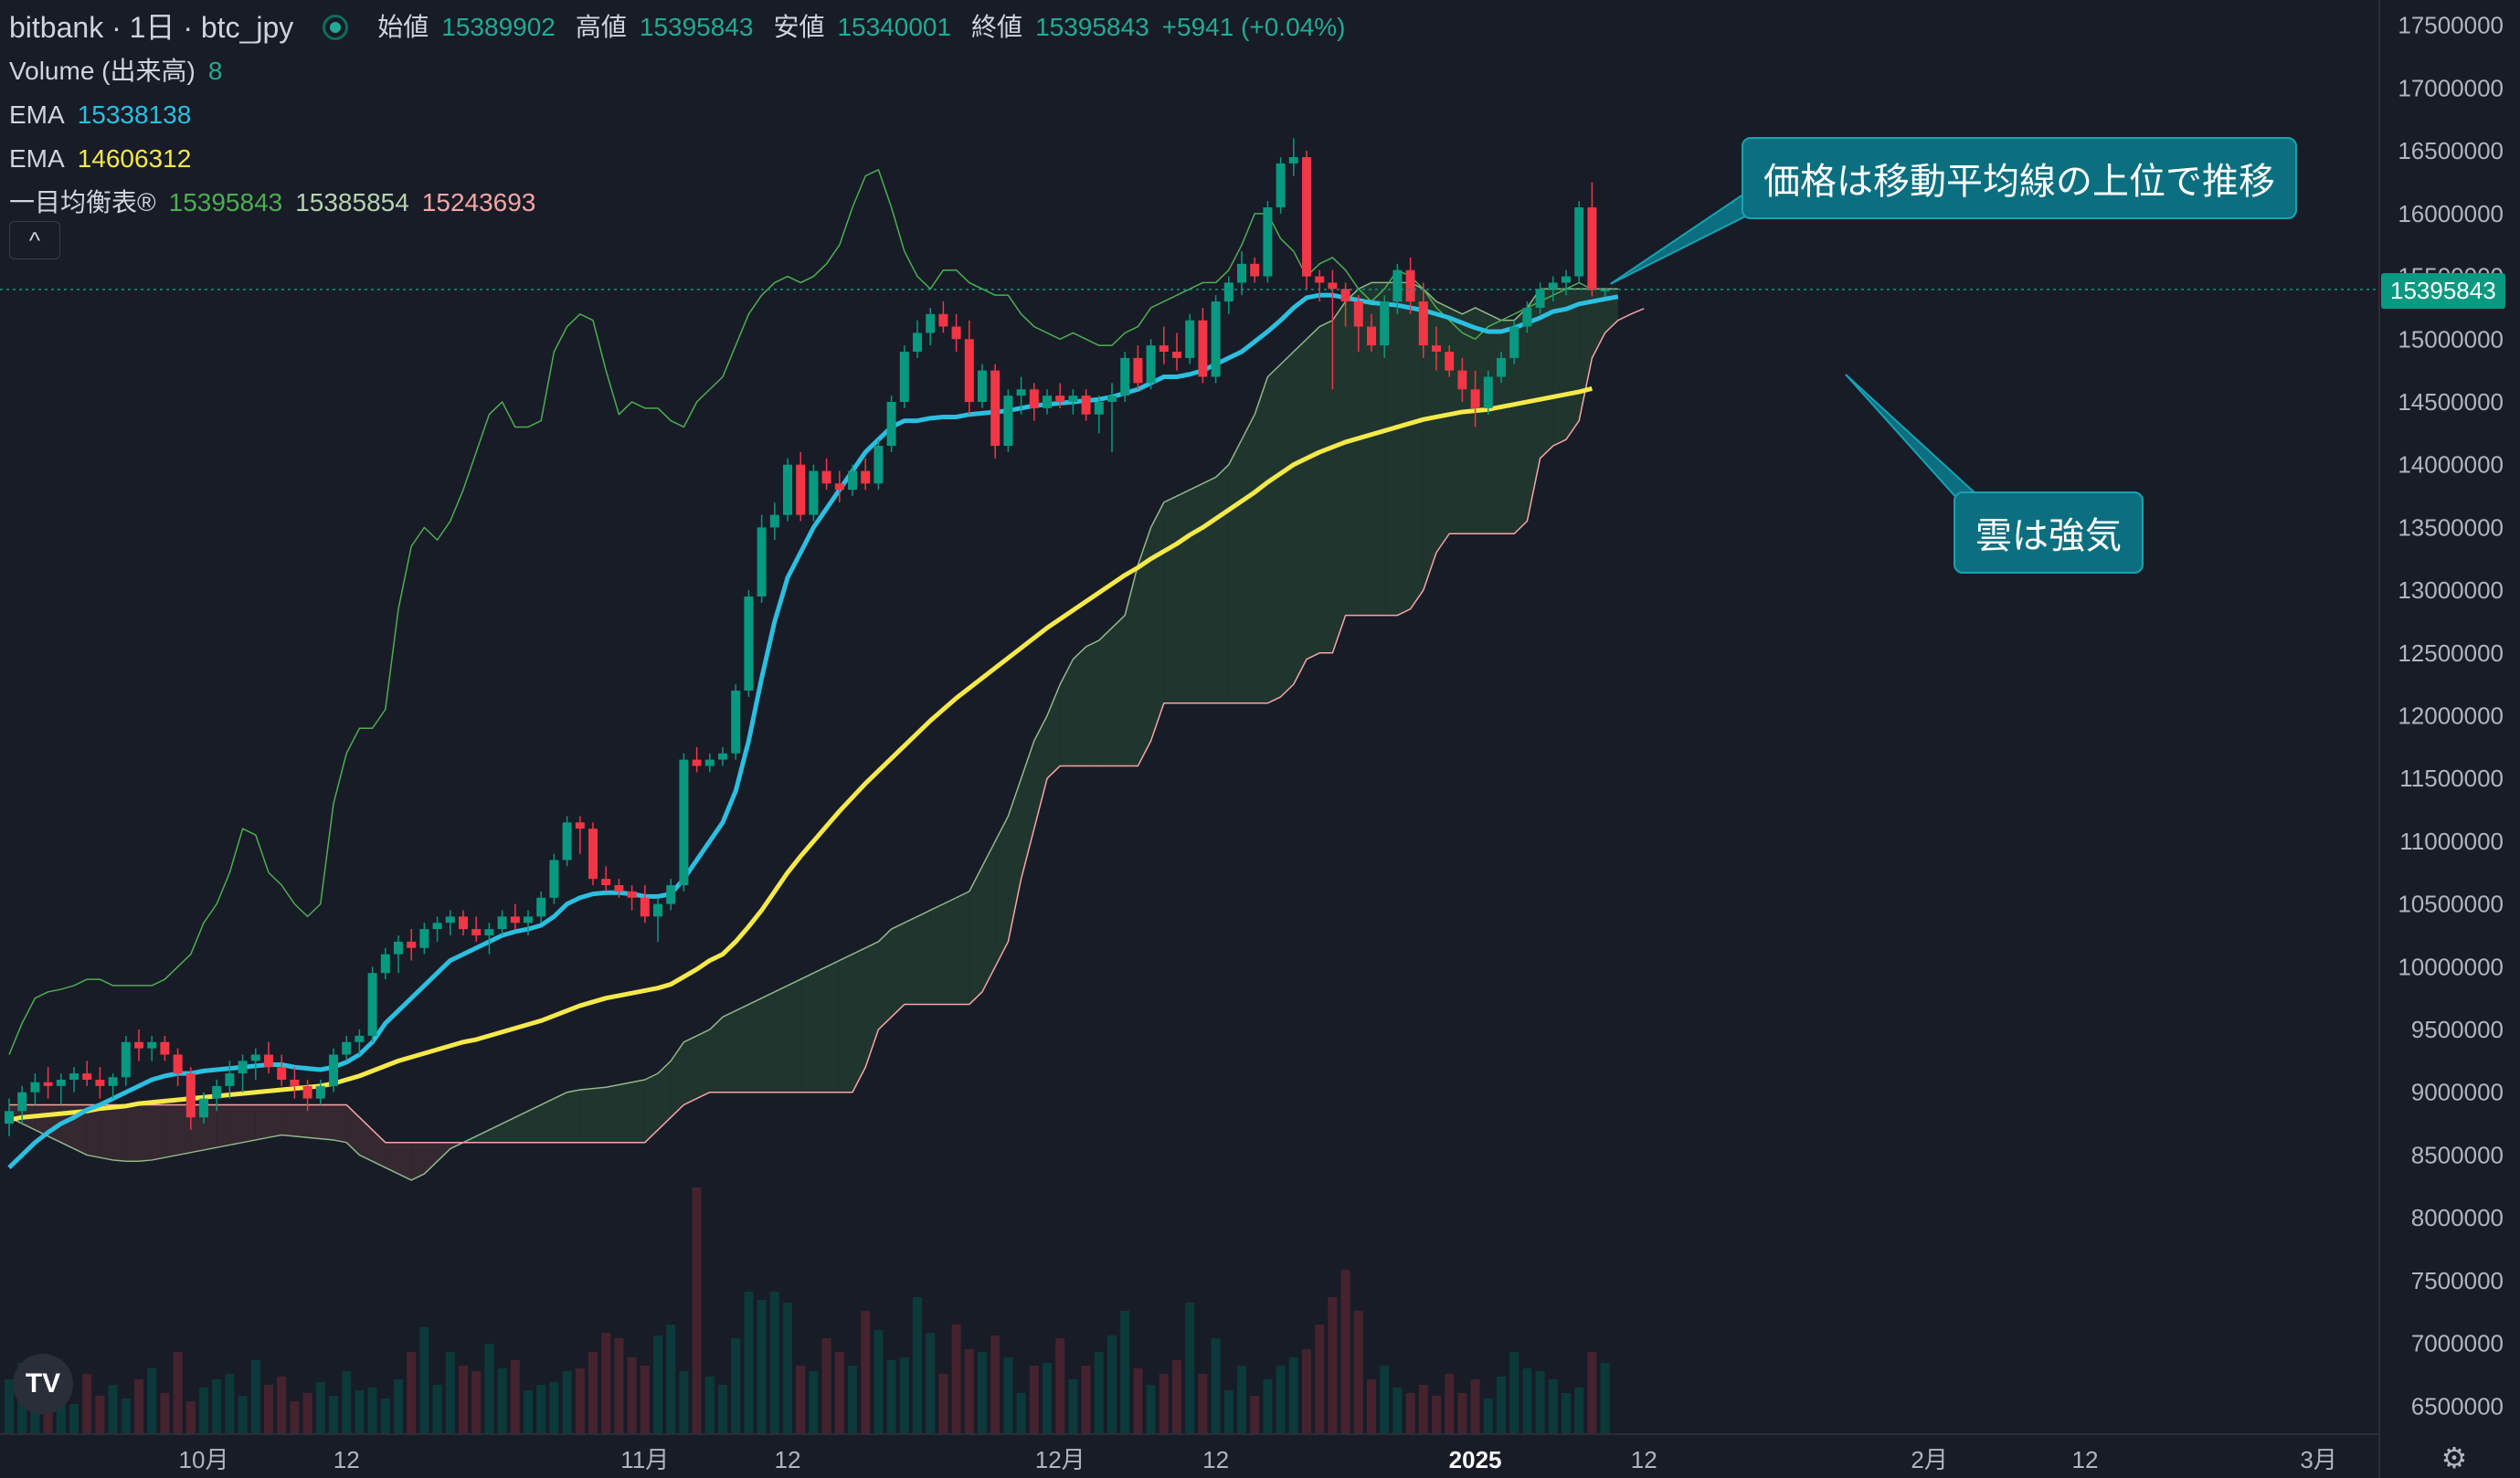 The image size is (2520, 1478). What do you see at coordinates (151, 27) in the screenshot?
I see `symbol-title: bitbank · 1日 · btc_jpy` at bounding box center [151, 27].